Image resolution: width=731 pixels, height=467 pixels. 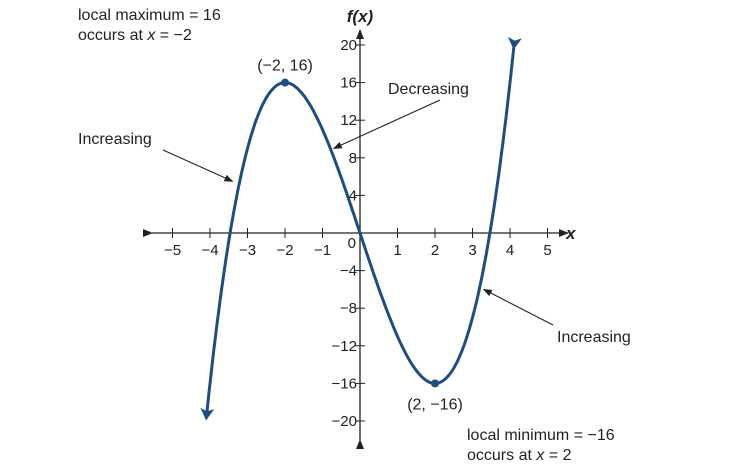 I want to click on annotation-label: Decreasing, so click(x=428, y=89).